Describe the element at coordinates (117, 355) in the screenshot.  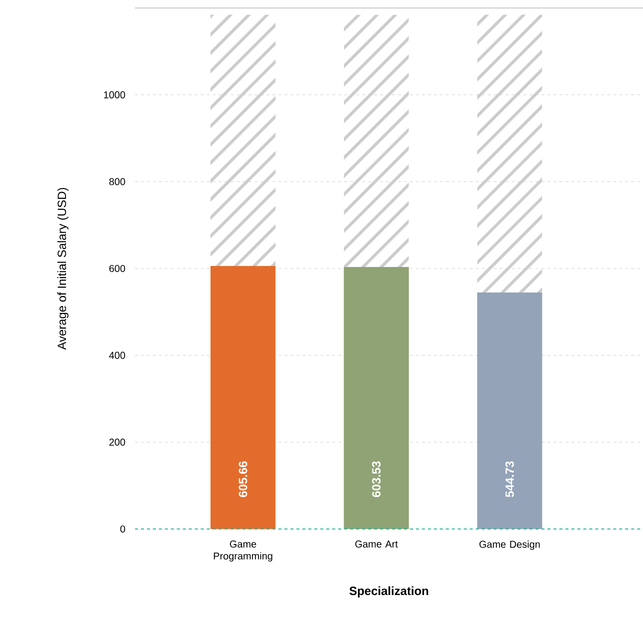
I see `y-tick-label: 400` at that location.